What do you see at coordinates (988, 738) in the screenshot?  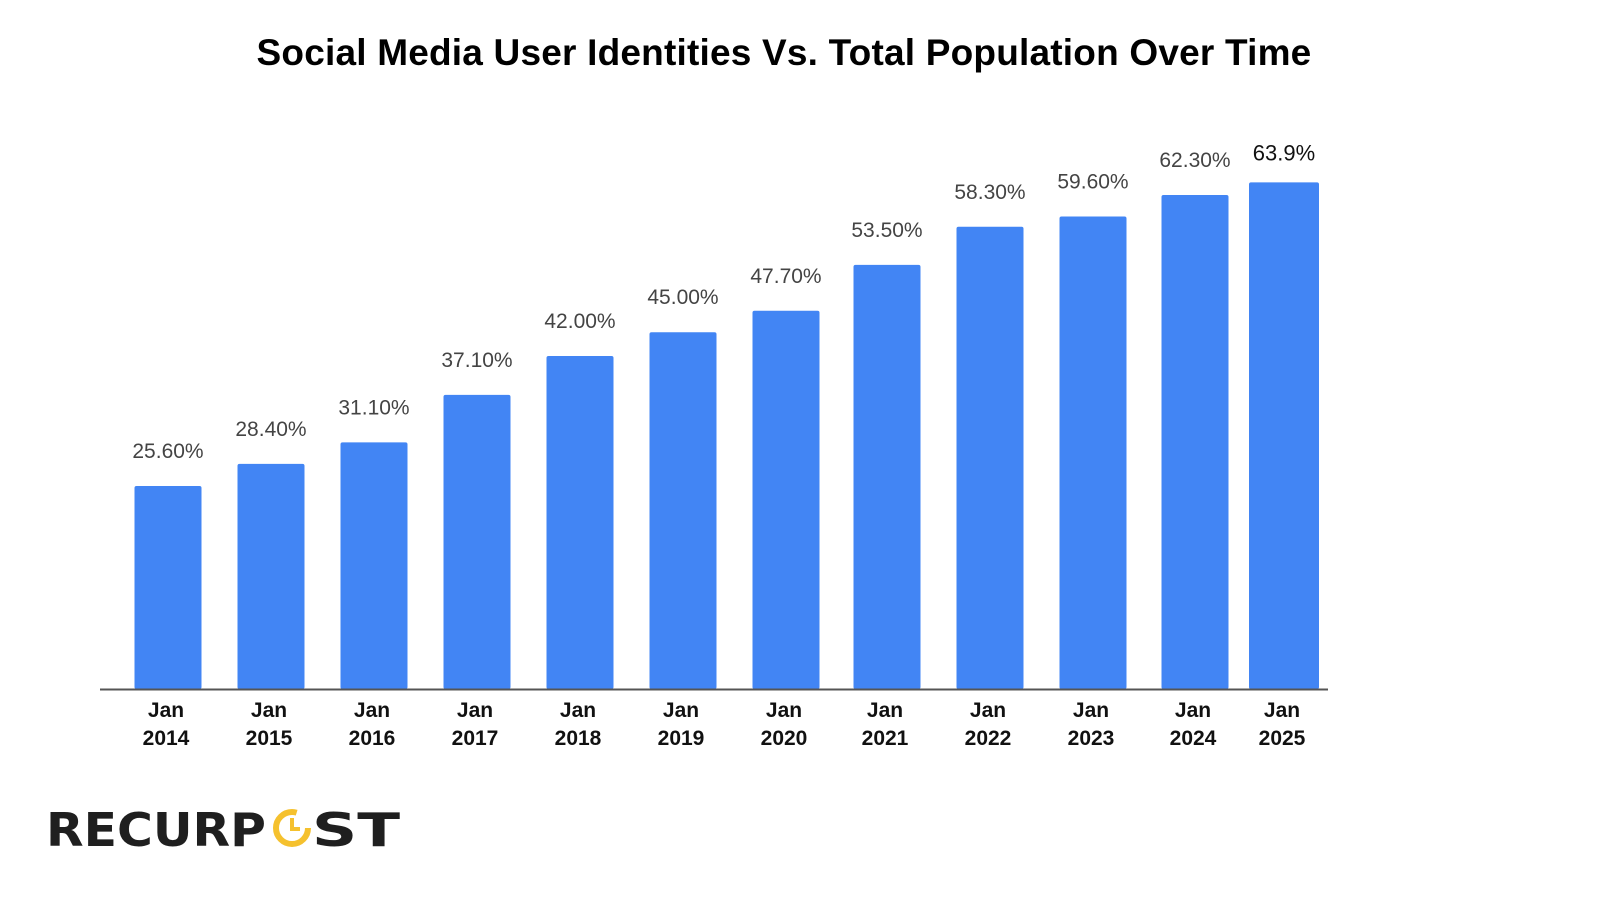 I see `x-tick-label: 2022` at bounding box center [988, 738].